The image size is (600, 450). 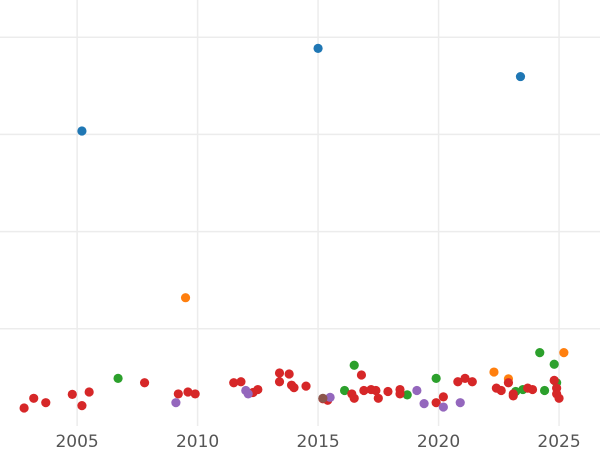 I want to click on x-tick-label: 2010, so click(x=197, y=441).